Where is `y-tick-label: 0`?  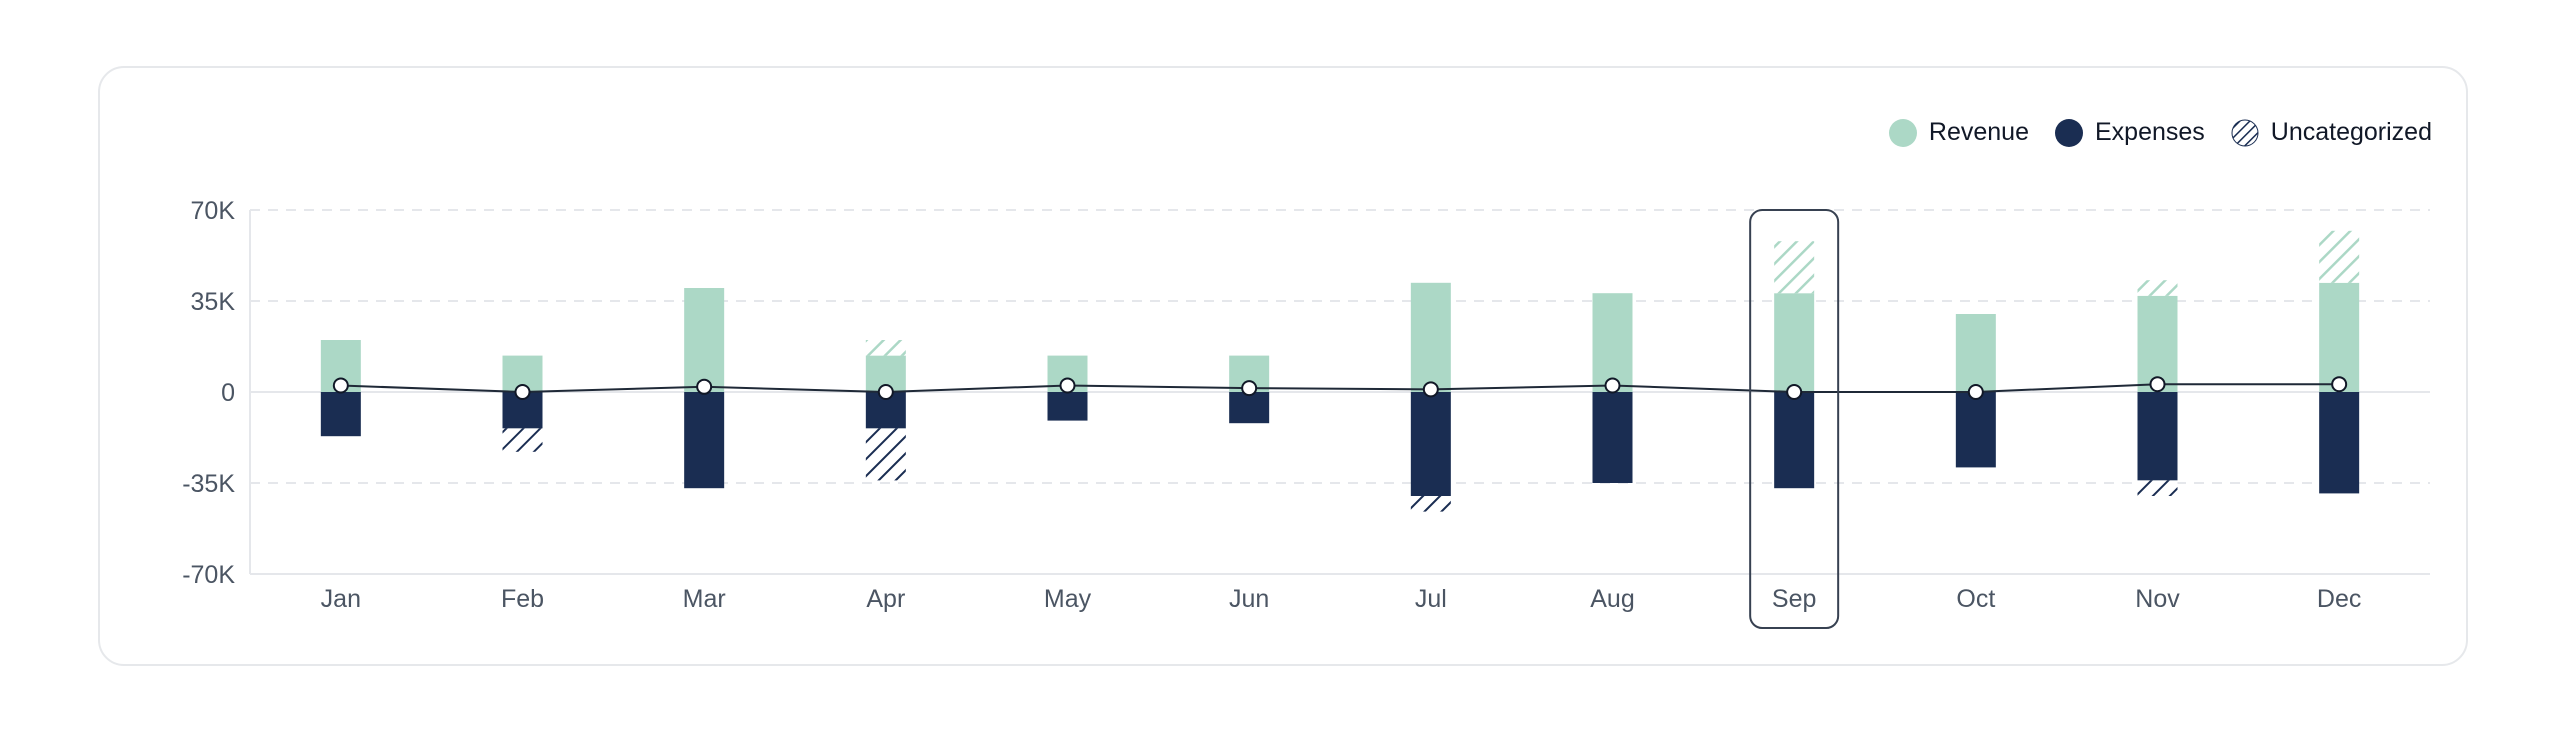
y-tick-label: 0 is located at coordinates (228, 393).